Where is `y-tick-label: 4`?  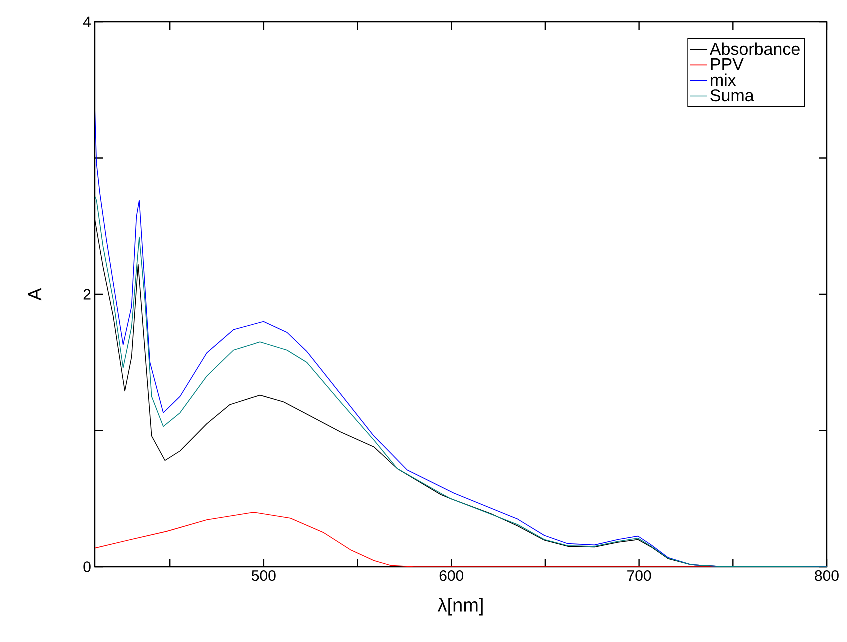
y-tick-label: 4 is located at coordinates (87, 22).